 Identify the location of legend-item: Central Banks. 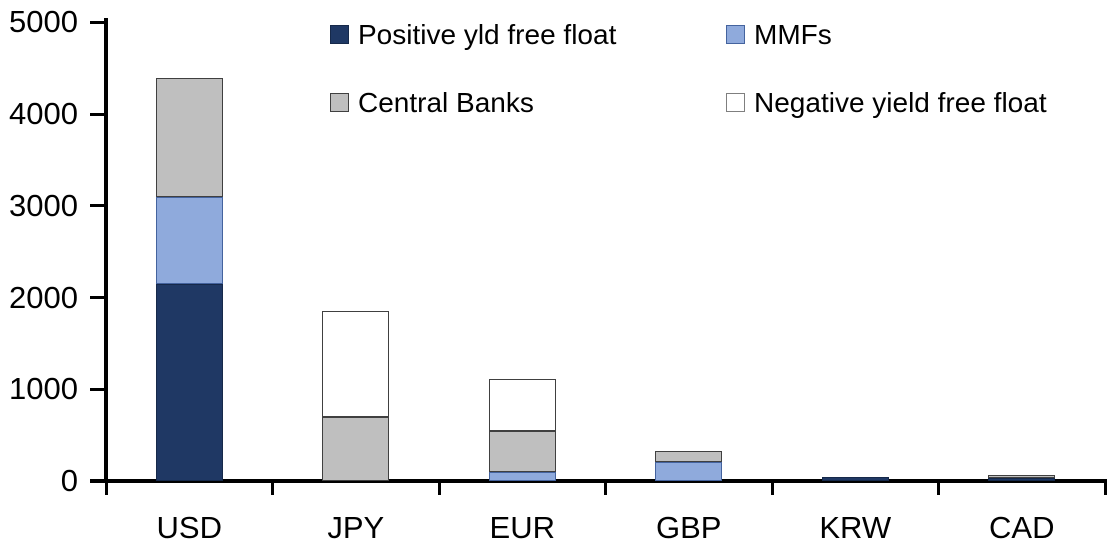
(528, 102).